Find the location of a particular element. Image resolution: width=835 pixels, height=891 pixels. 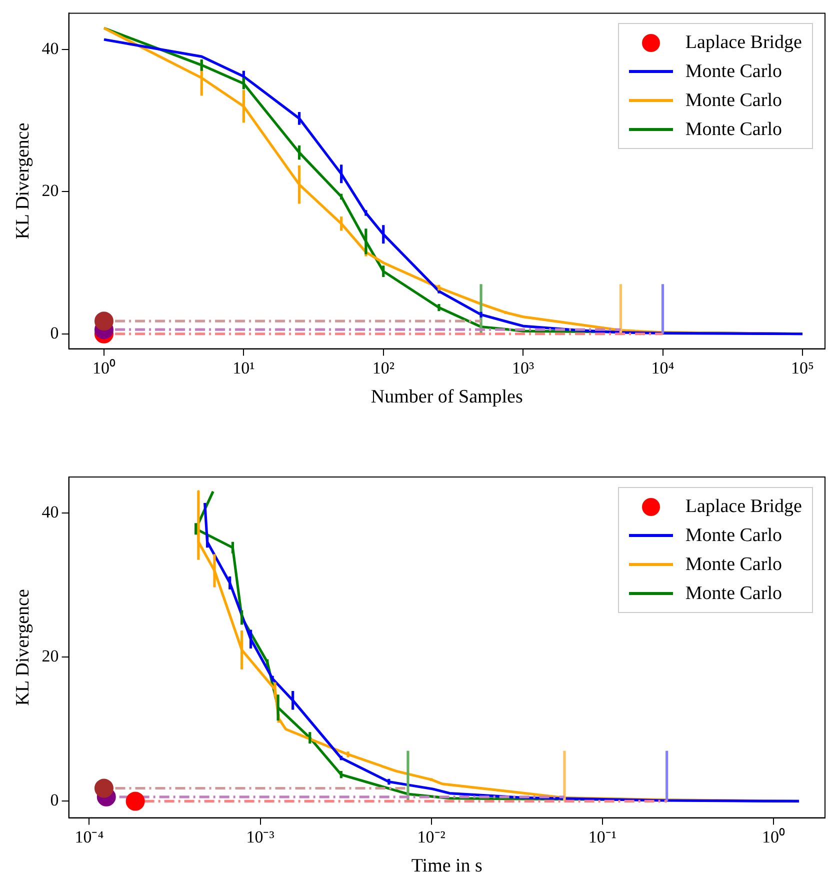

x-tick-label: 10⁻² is located at coordinates (431, 836).